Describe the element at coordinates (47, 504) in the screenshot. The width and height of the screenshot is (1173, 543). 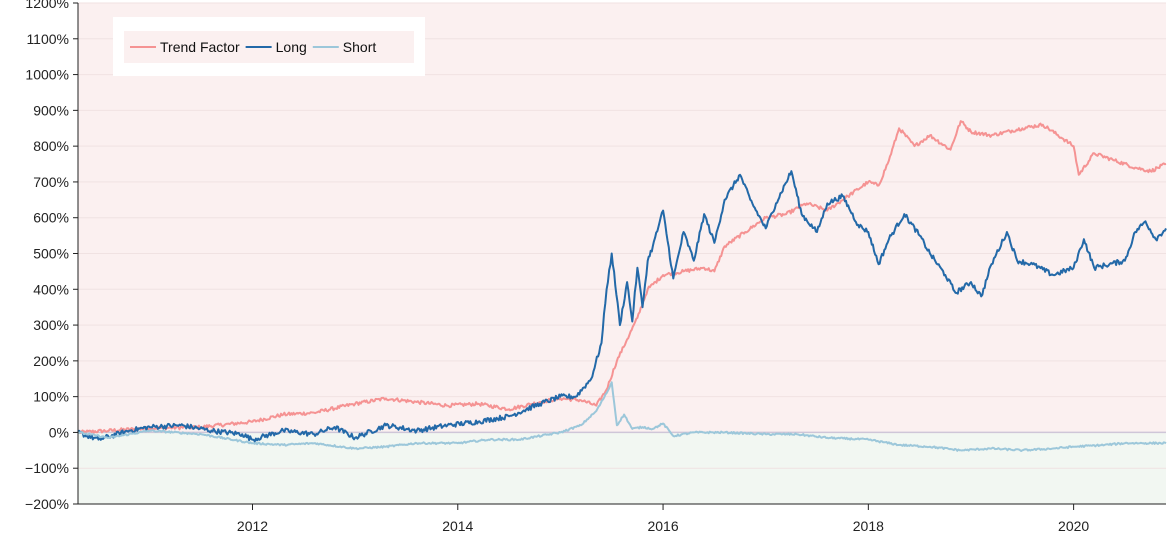
I see `y-tick-label: −200%` at that location.